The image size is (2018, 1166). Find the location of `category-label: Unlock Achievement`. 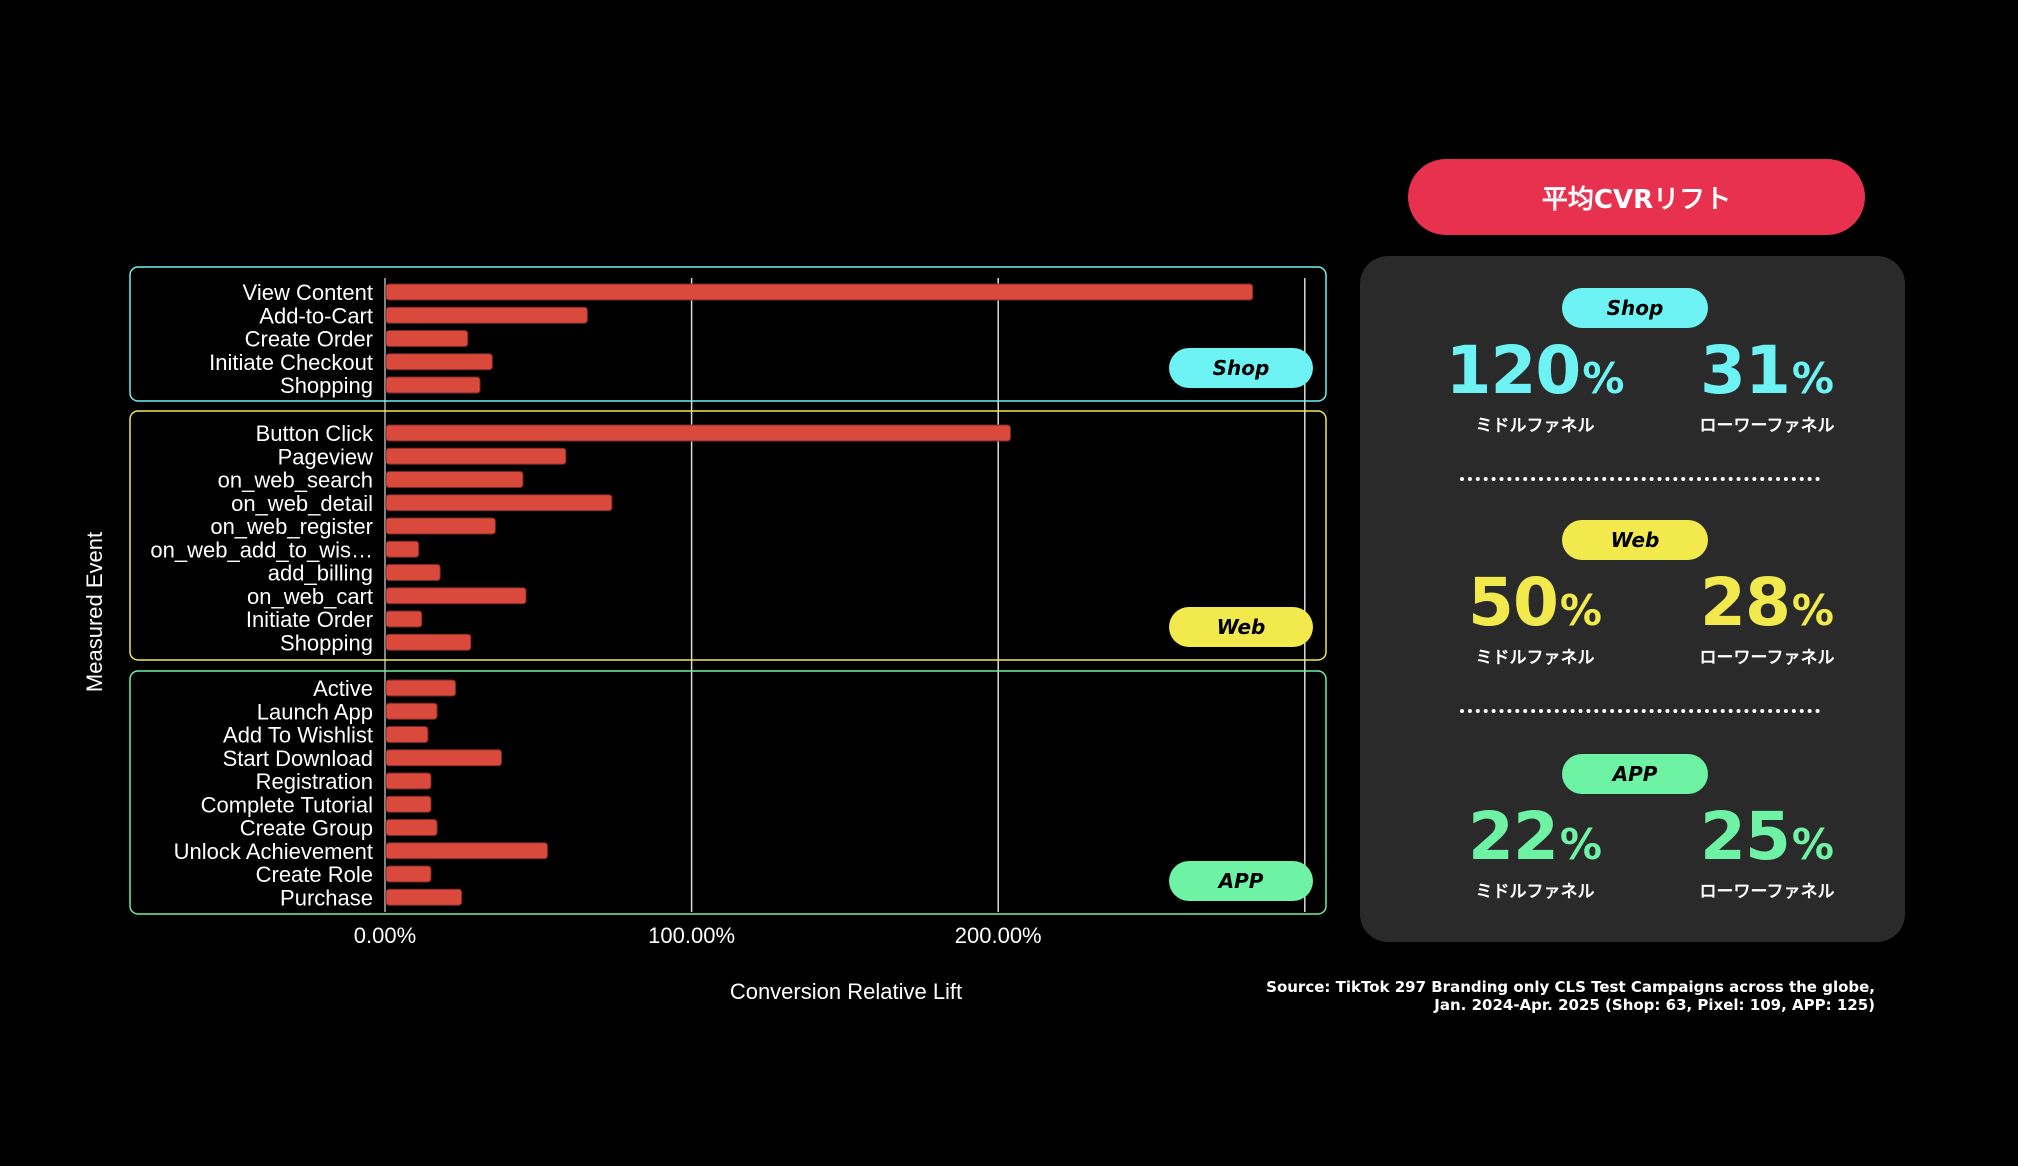

category-label: Unlock Achievement is located at coordinates (273, 851).